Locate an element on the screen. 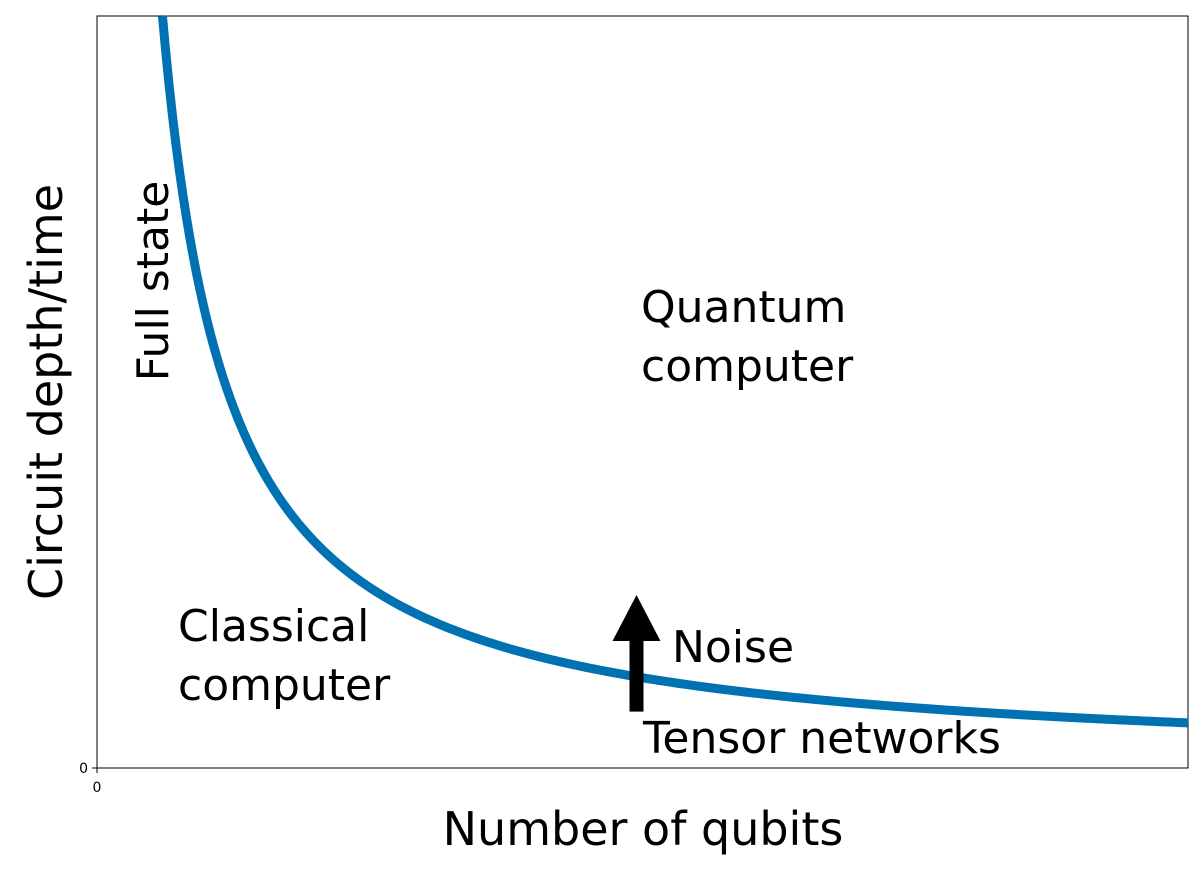 The width and height of the screenshot is (1204, 872). annotation-tensor-networks: Tensor networks is located at coordinates (821, 738).